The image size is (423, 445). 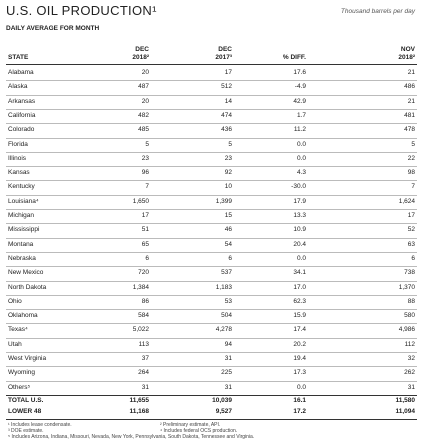 I want to click on cell: 1.7, so click(x=301, y=115).